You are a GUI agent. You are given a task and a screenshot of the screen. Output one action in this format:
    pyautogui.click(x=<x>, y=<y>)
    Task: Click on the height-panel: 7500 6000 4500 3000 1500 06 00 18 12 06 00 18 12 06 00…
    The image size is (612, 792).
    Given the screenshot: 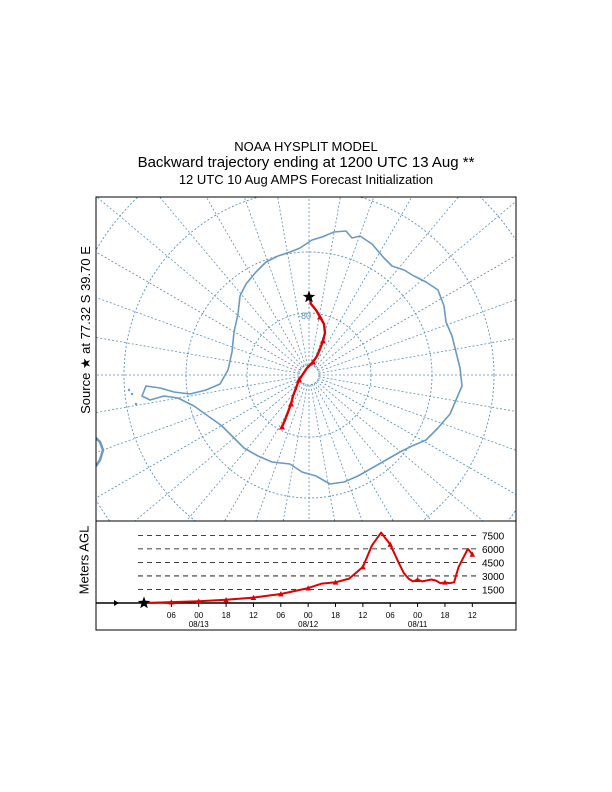 What is the action you would take?
    pyautogui.click(x=306, y=575)
    